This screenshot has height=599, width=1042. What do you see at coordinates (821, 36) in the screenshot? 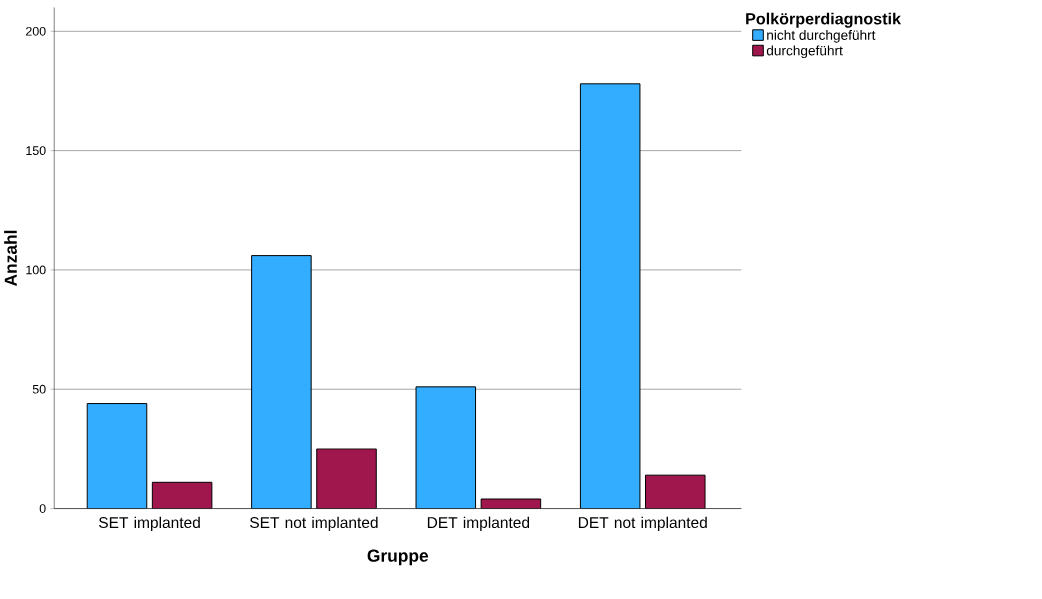
I see `legend-label: nicht durchgeführt` at bounding box center [821, 36].